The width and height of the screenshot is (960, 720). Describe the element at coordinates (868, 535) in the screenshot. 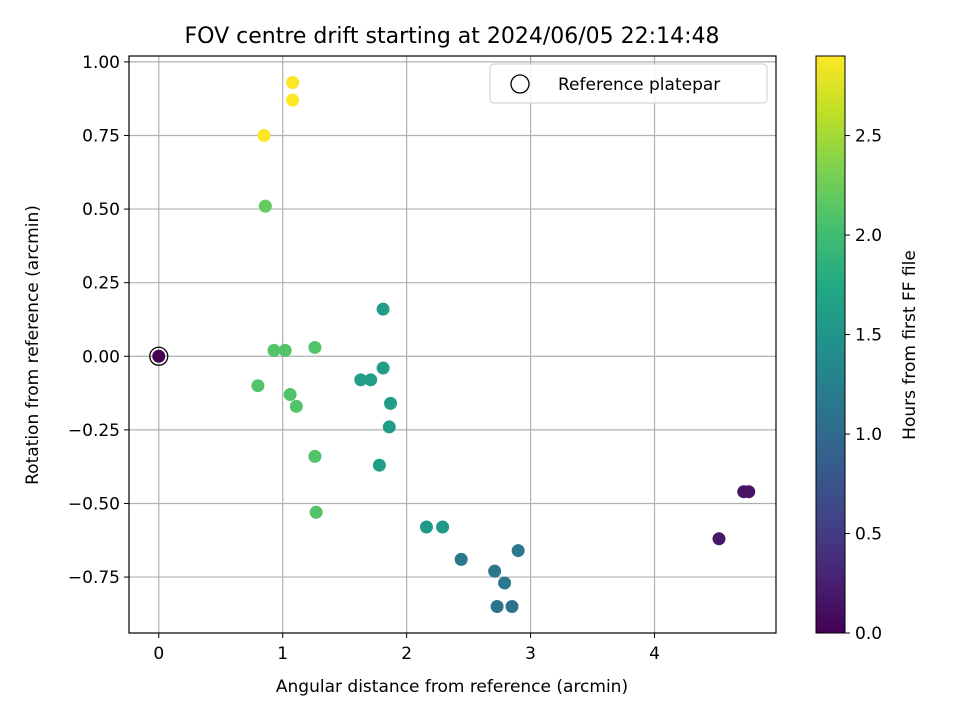

I see `colorbar-tick-label: 0.5` at that location.